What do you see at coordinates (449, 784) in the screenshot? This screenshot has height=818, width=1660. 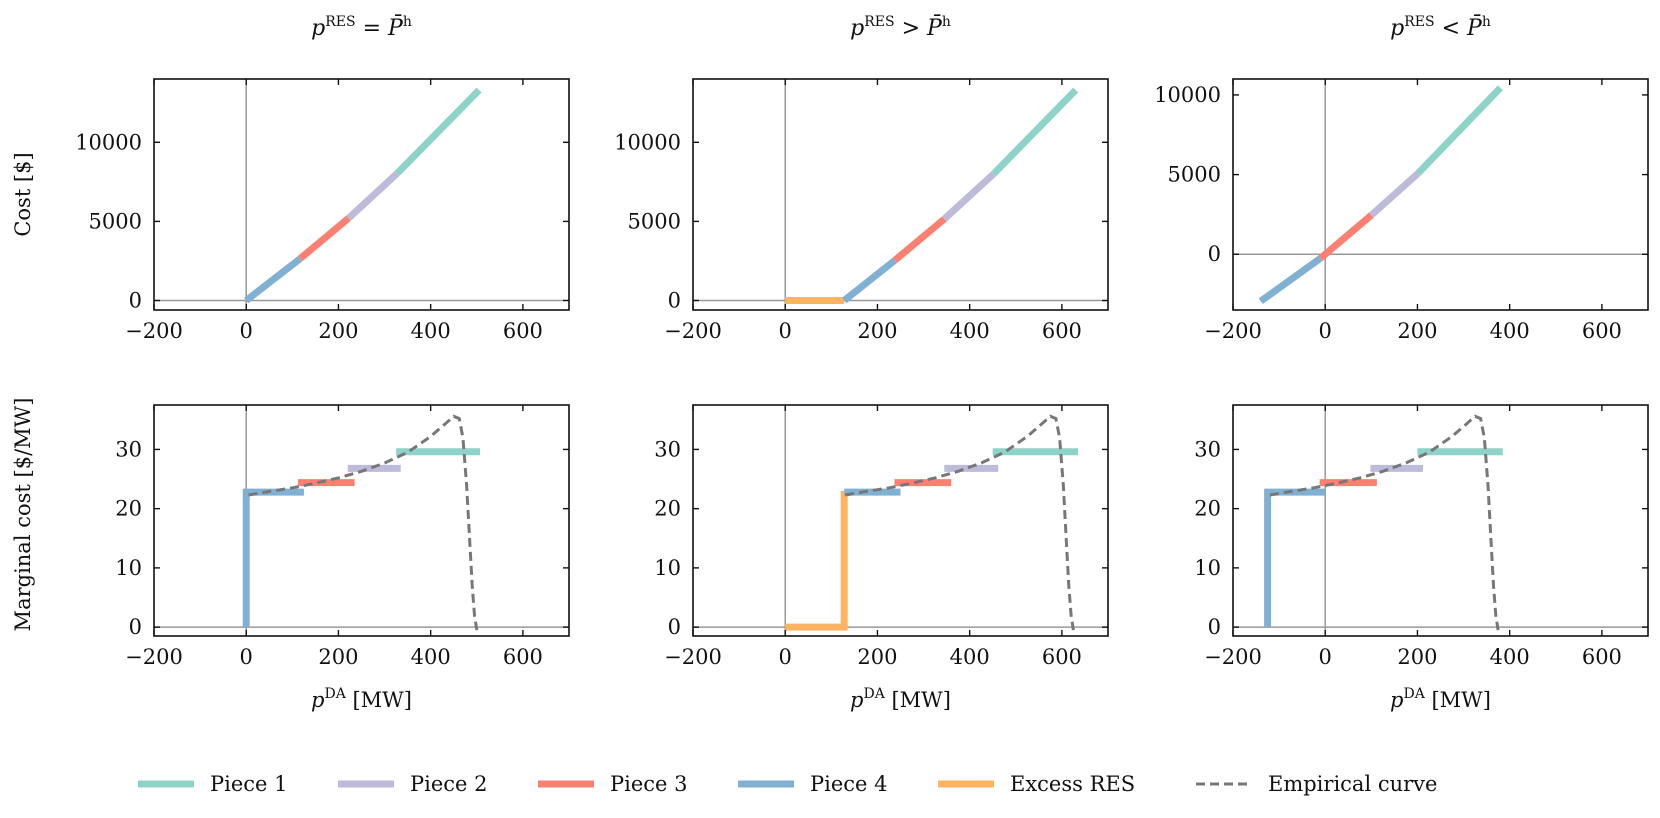 I see `legend-label: Piece 2` at bounding box center [449, 784].